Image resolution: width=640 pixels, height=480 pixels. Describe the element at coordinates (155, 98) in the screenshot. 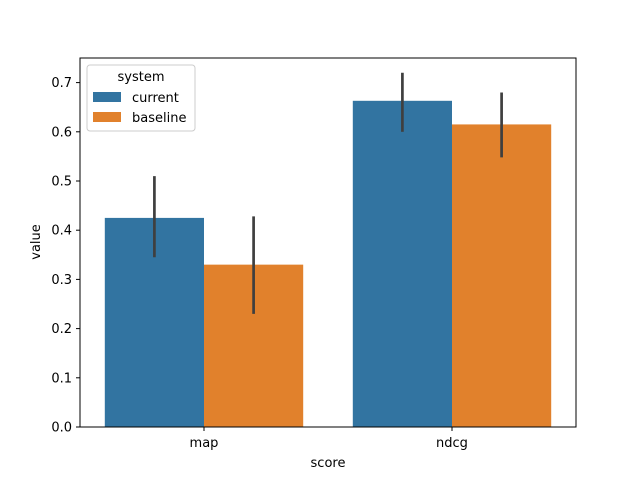

I see `legend-label-current: current` at that location.